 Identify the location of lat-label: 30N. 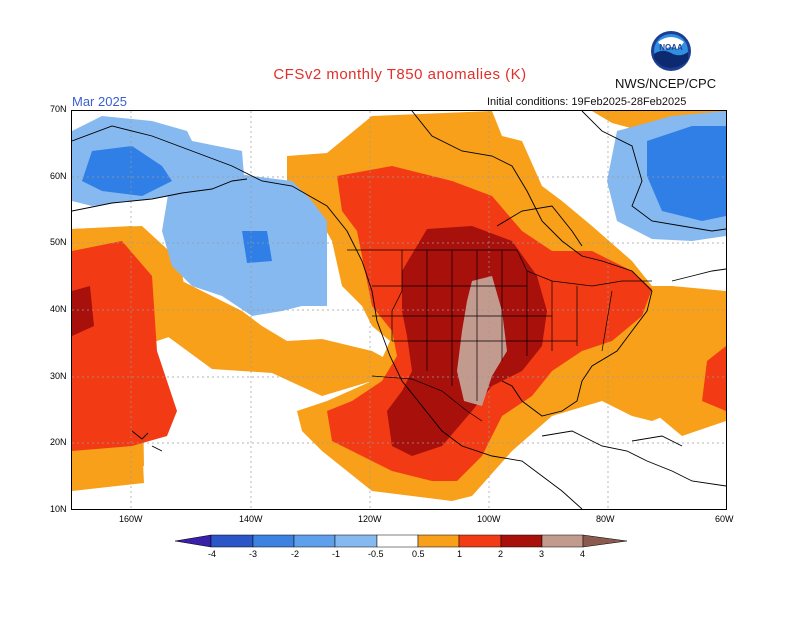
(58, 376).